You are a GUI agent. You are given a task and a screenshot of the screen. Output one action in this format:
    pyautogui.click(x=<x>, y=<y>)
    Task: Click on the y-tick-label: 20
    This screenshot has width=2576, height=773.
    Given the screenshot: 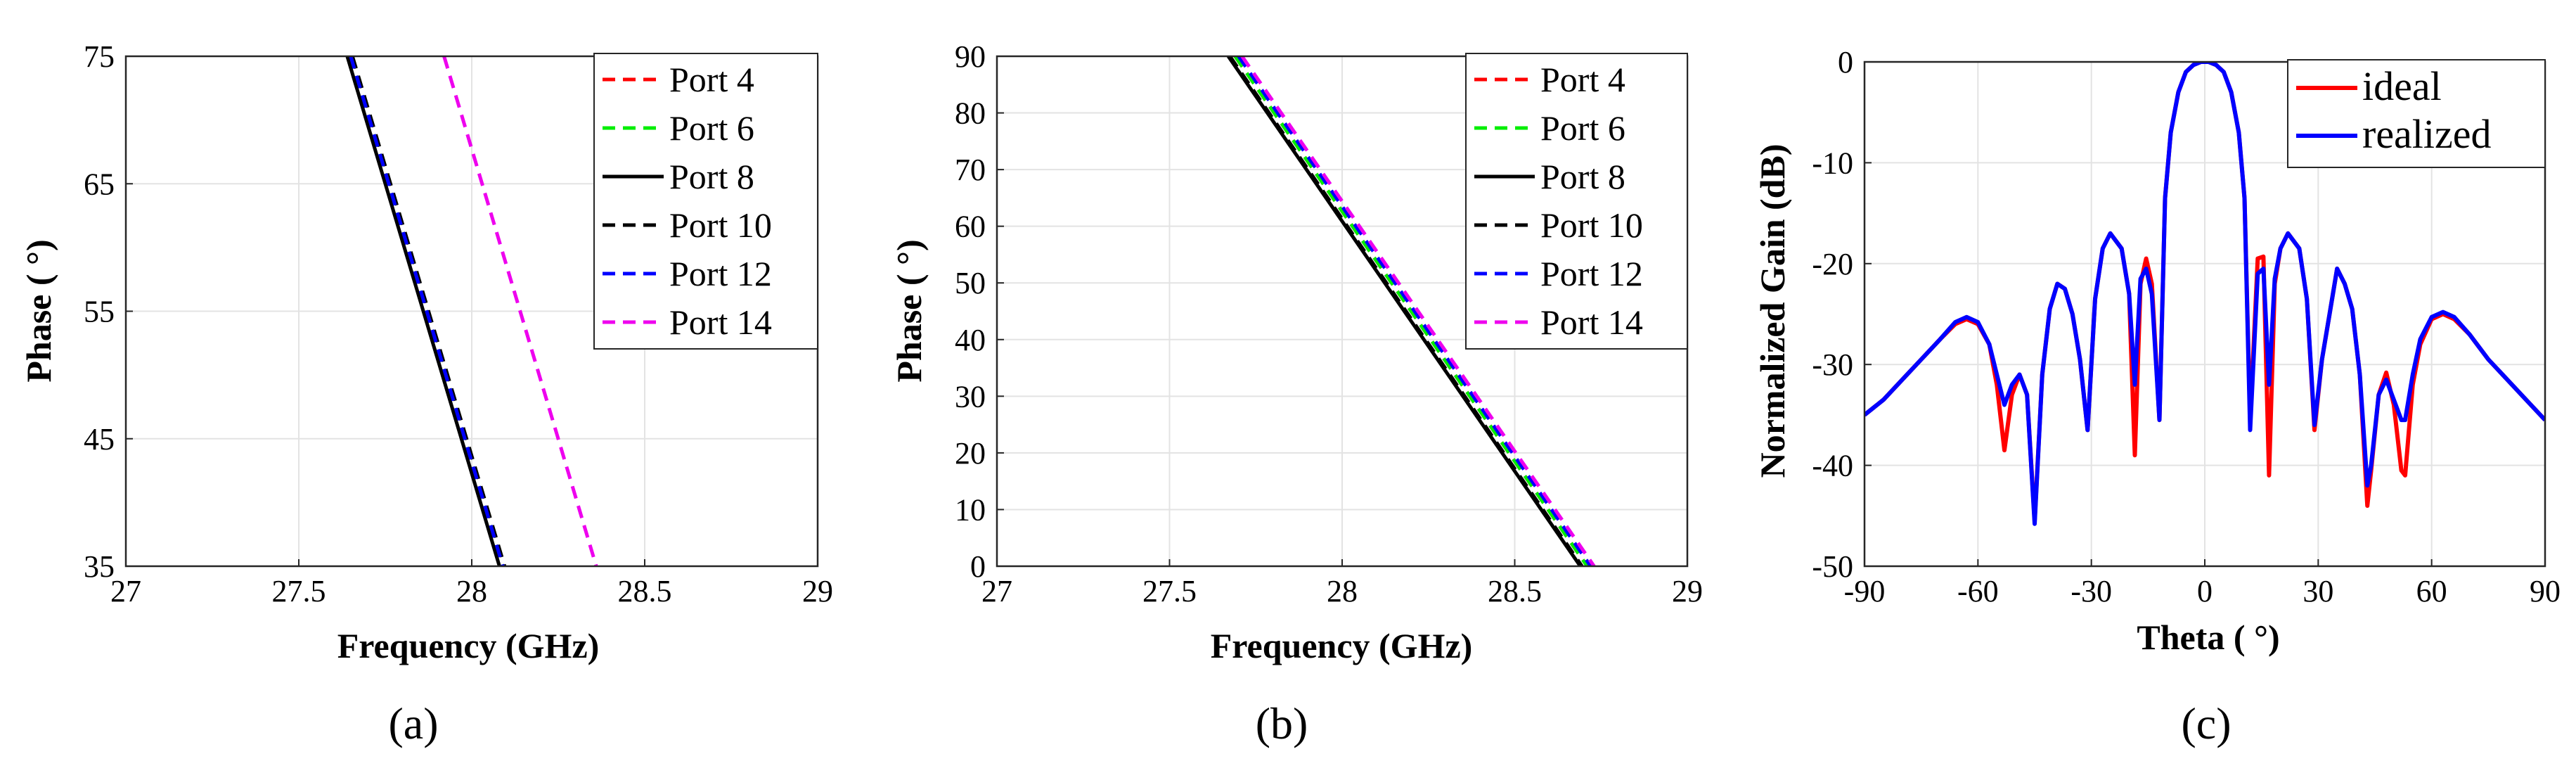 What is the action you would take?
    pyautogui.click(x=970, y=454)
    